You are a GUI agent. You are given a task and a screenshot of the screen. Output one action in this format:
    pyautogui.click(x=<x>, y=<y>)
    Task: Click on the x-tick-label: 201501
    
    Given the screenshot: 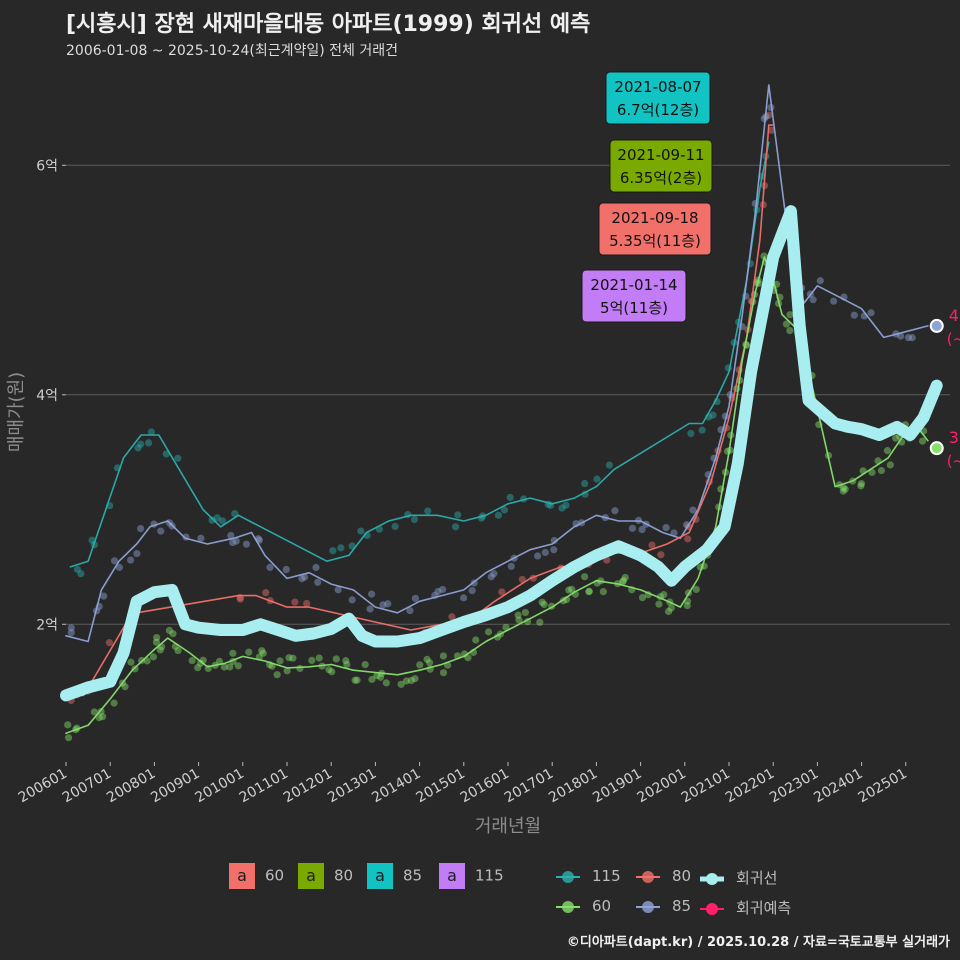 What is the action you would take?
    pyautogui.click(x=441, y=786)
    